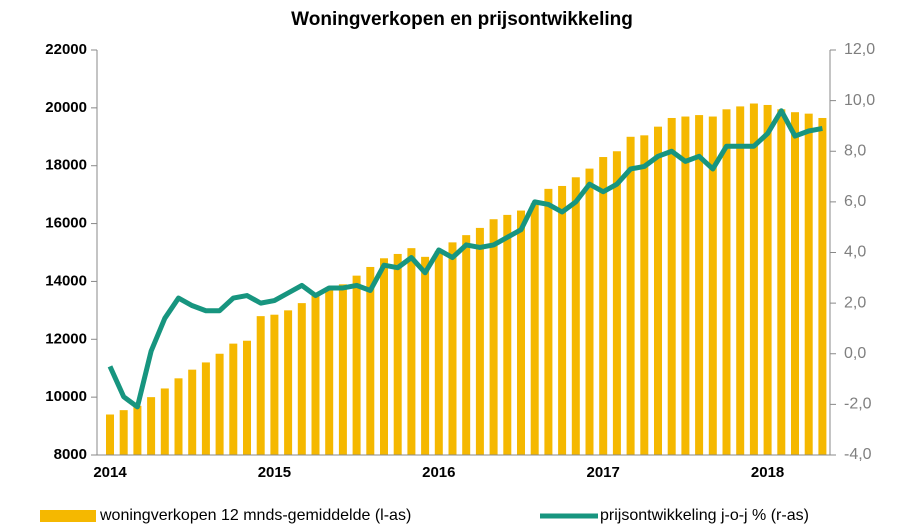 The height and width of the screenshot is (529, 899). What do you see at coordinates (66, 49) in the screenshot?
I see `y-tick-label: 22000` at bounding box center [66, 49].